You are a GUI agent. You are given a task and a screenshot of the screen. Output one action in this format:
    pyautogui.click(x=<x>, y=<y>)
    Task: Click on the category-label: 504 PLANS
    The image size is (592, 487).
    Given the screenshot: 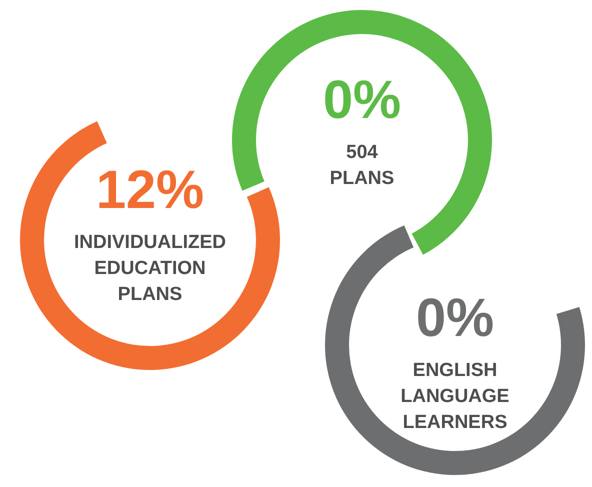 What is the action you would take?
    pyautogui.click(x=362, y=165)
    